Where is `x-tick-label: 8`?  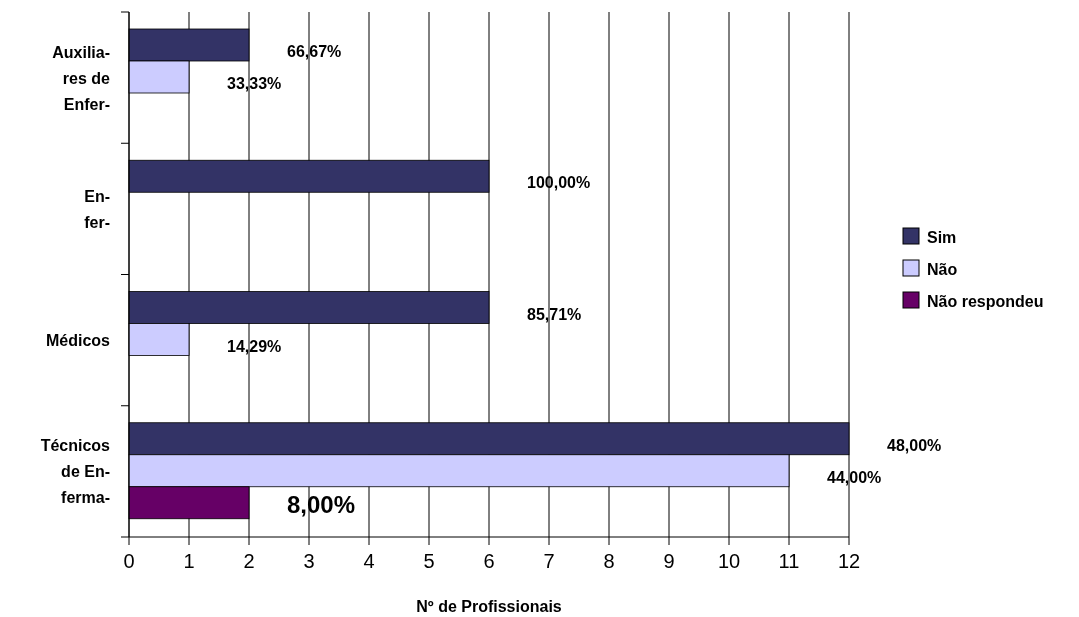
x-tick-label: 8 is located at coordinates (609, 561).